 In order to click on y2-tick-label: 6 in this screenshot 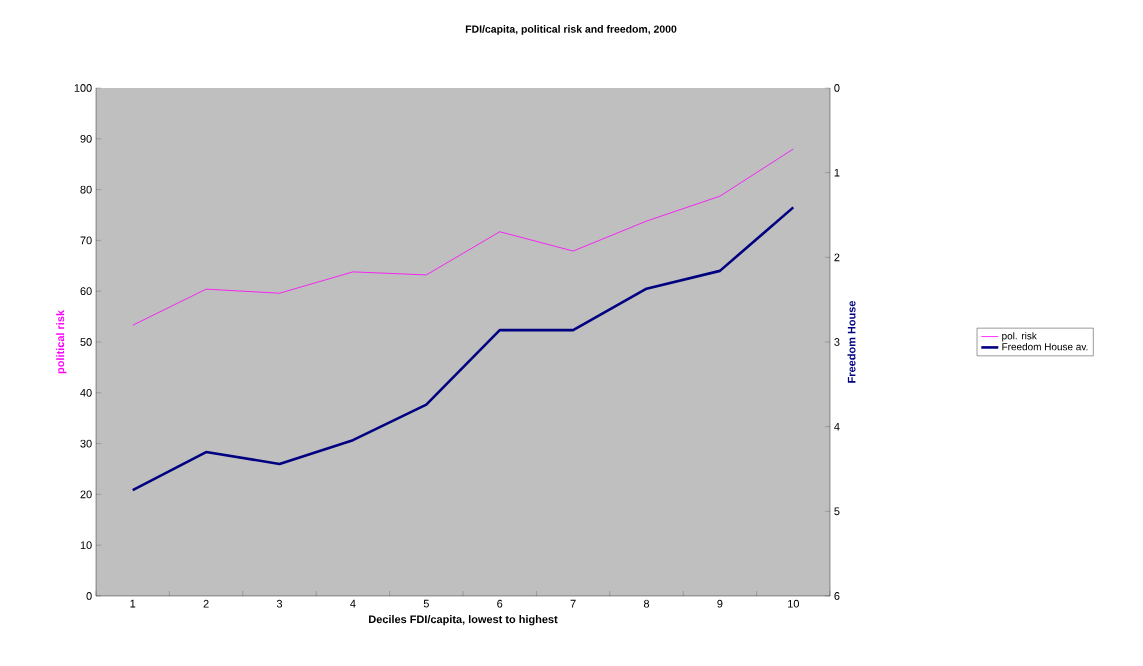, I will do `click(837, 596)`.